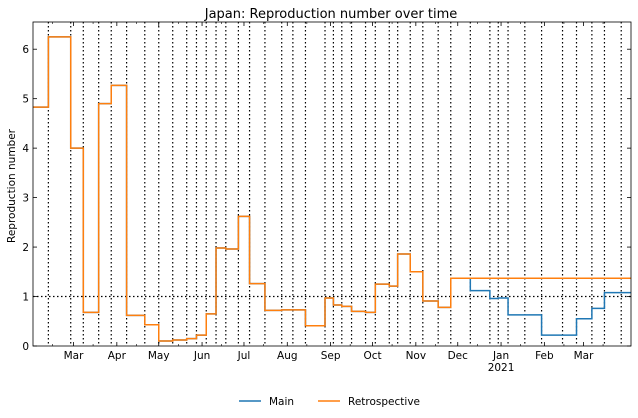 This screenshot has height=418, width=638. What do you see at coordinates (416, 356) in the screenshot?
I see `x-tick-label-8: Nov` at bounding box center [416, 356].